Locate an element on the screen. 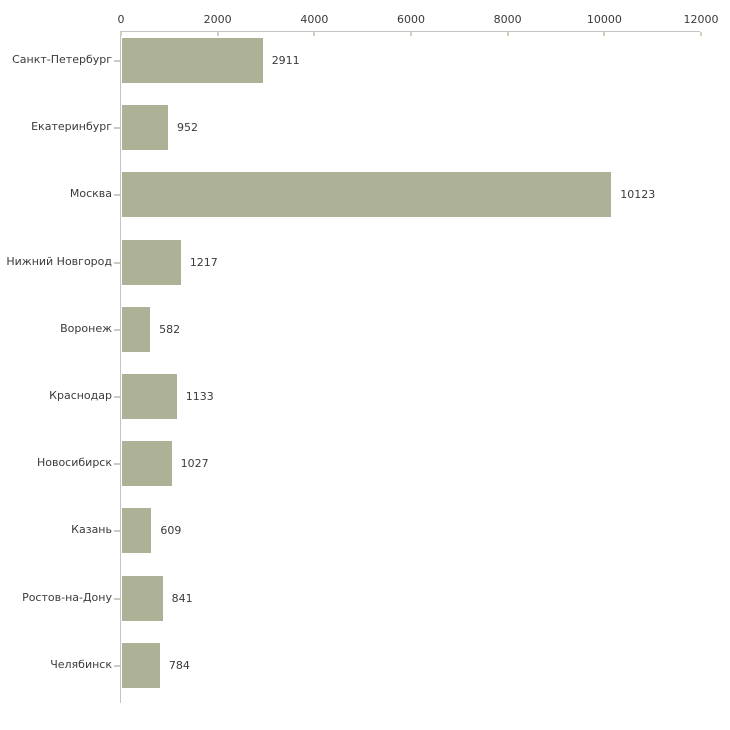 The image size is (730, 730). value-label: 2911 is located at coordinates (285, 60).